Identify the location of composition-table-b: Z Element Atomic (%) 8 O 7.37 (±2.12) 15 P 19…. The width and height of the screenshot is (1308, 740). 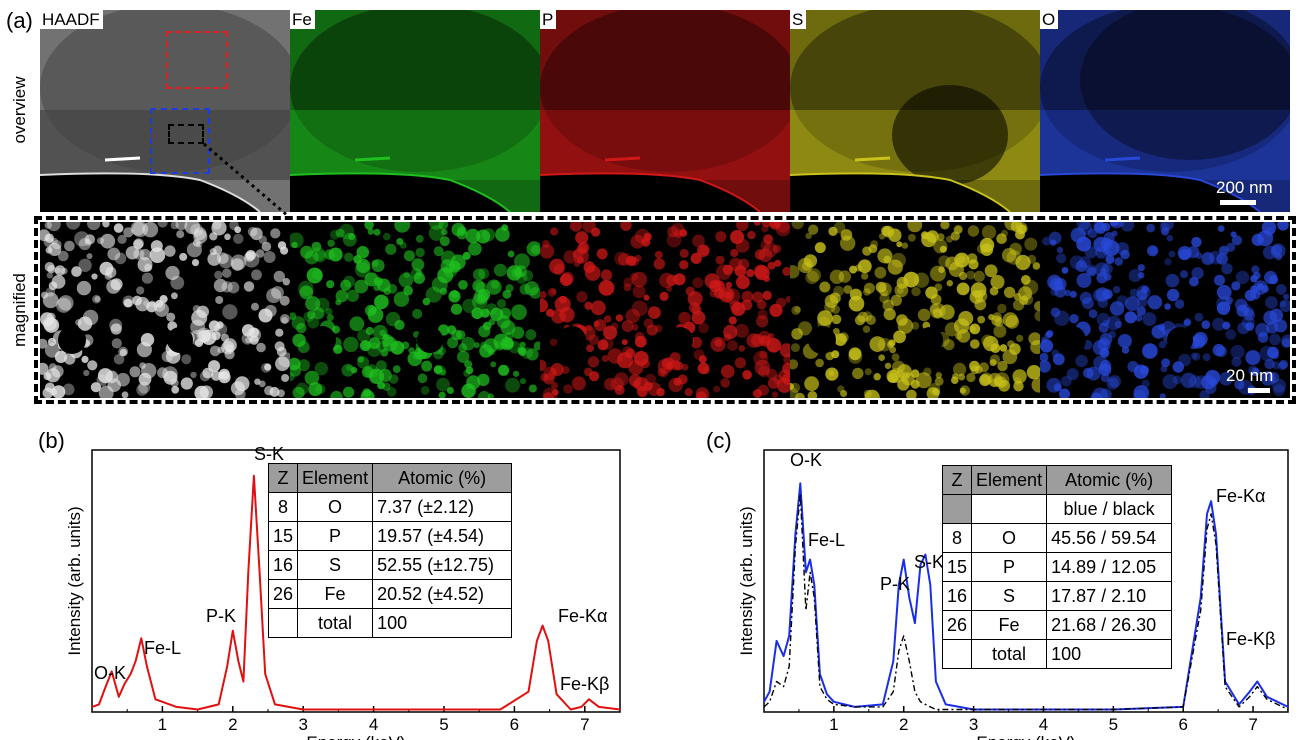
(390, 550).